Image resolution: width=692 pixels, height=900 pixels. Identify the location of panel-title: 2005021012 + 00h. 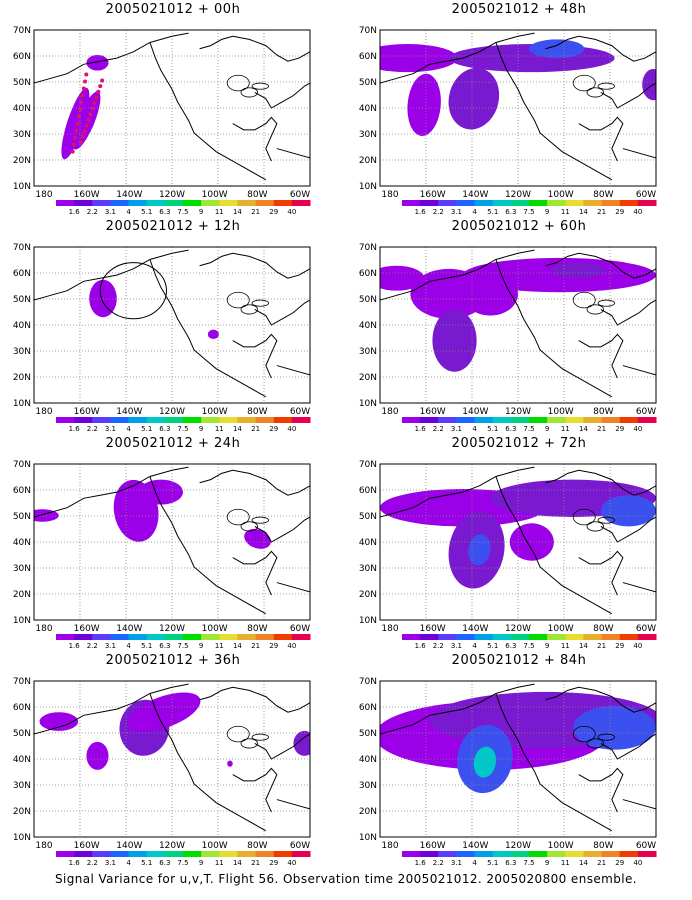
(173, 9).